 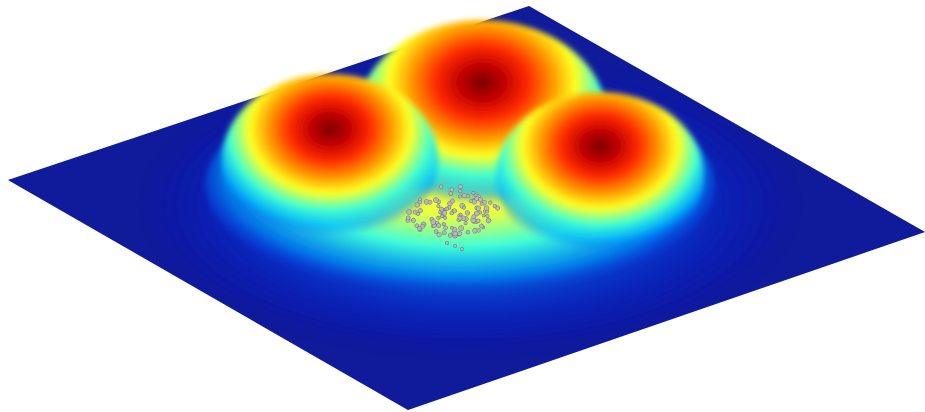 I want to click on peak-left, so click(x=330, y=160).